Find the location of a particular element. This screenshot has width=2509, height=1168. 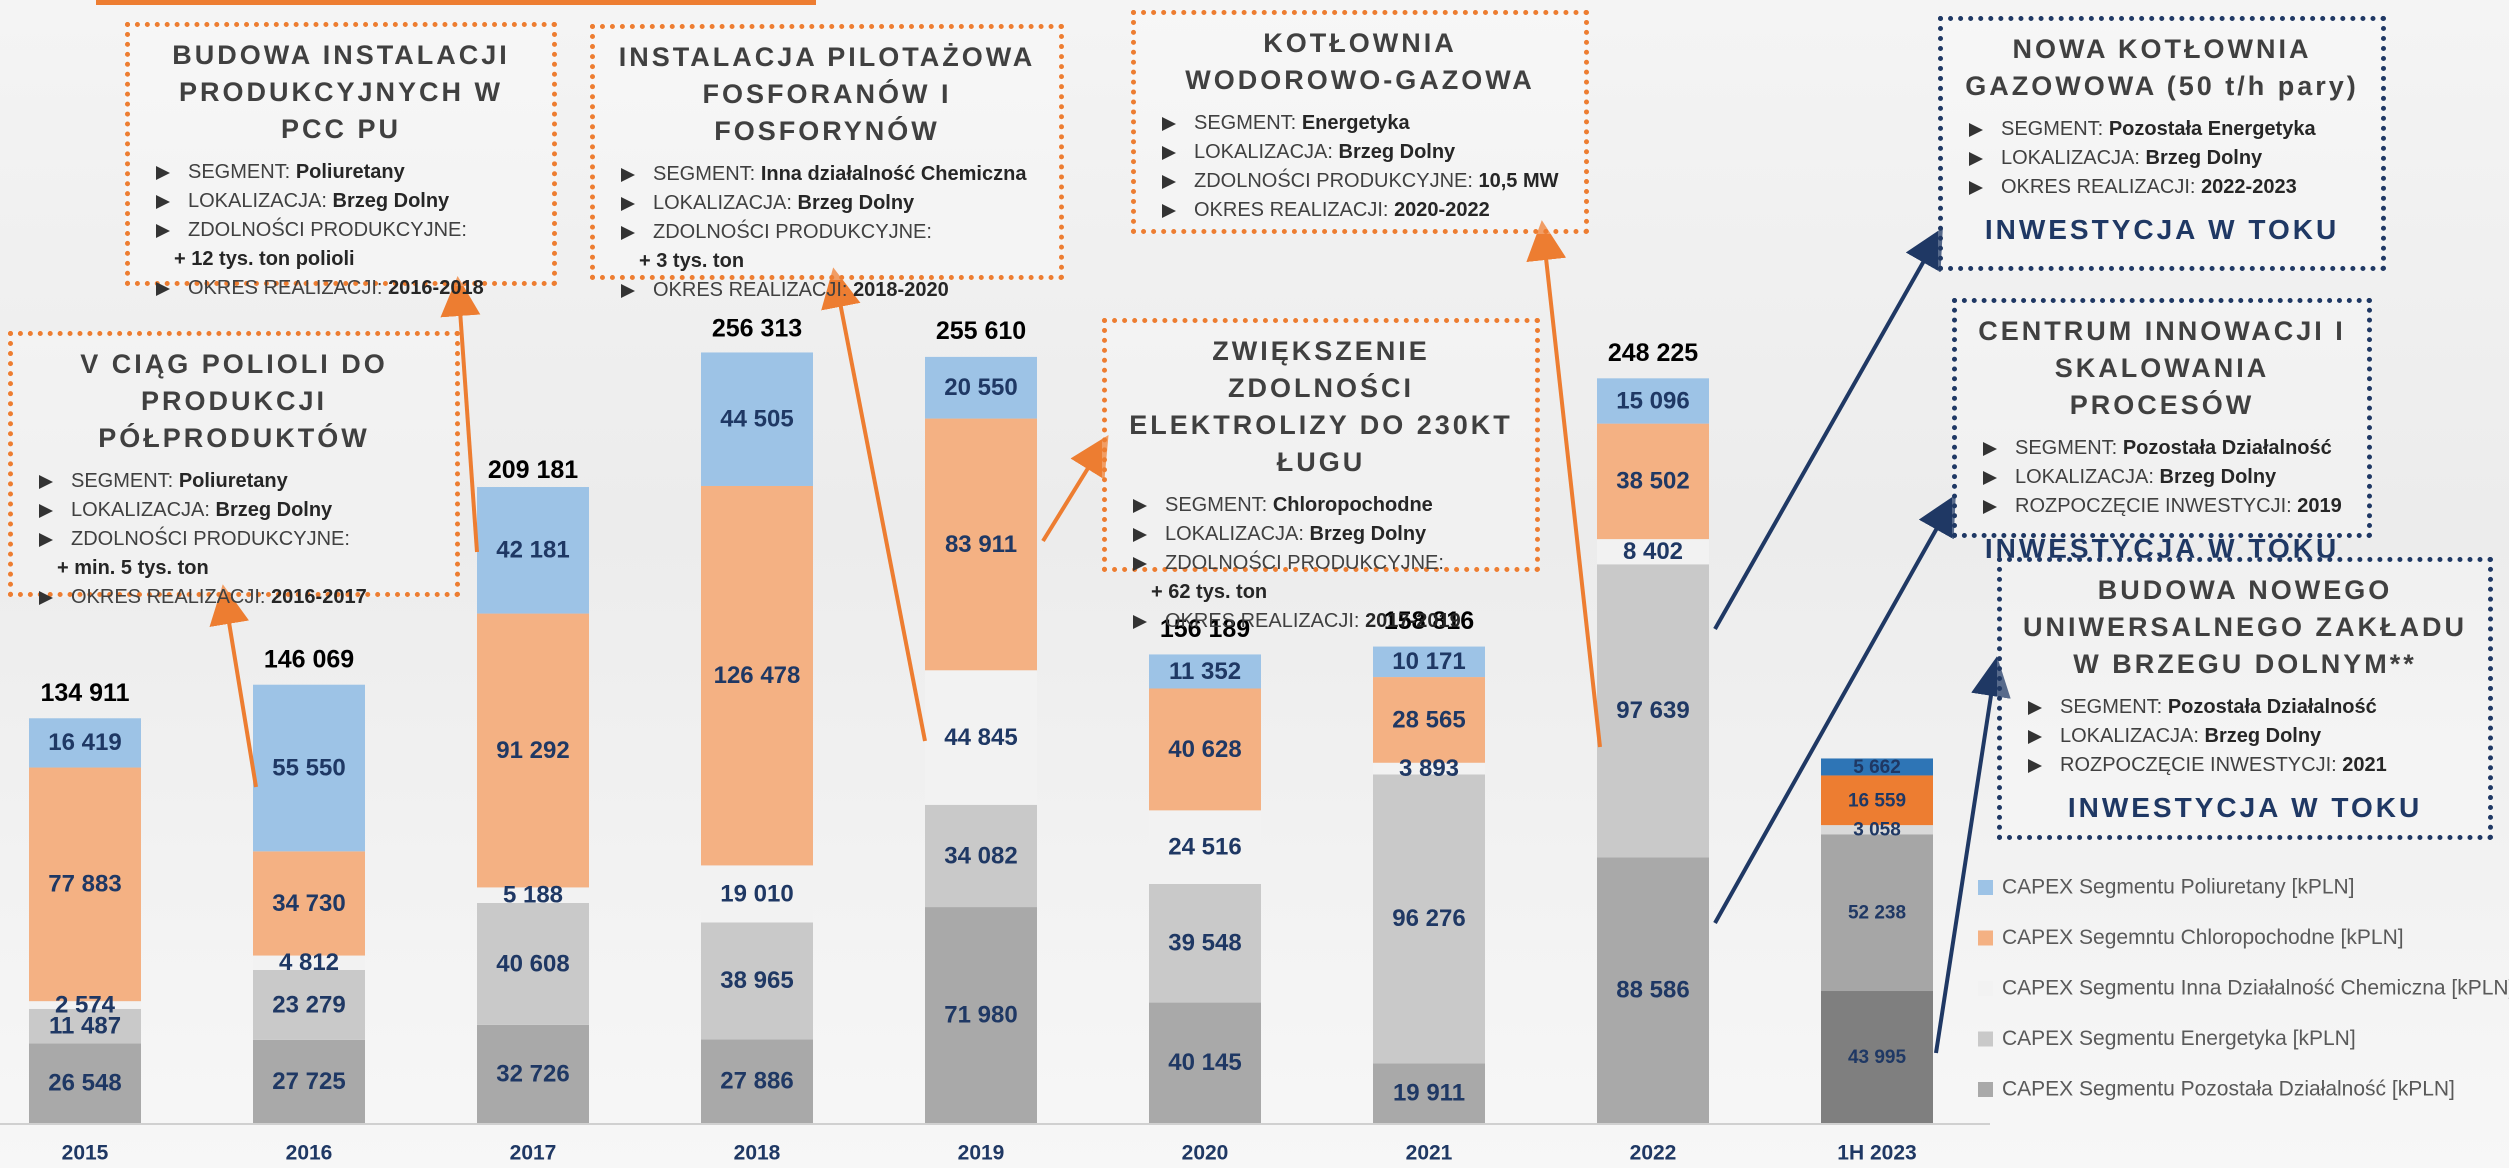

annotation-item: ROZPOCZĘCIE INWESTYCJI: 2021 is located at coordinates (2247, 765).